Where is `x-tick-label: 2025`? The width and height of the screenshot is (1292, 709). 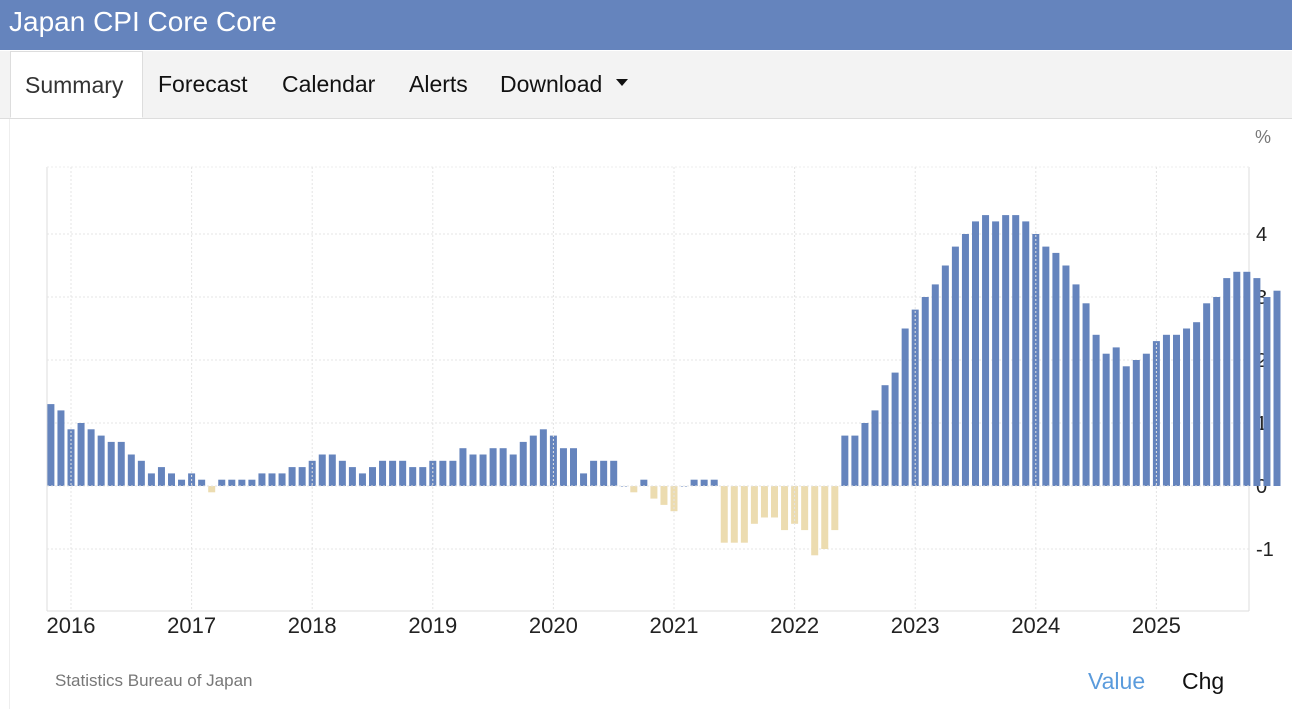 x-tick-label: 2025 is located at coordinates (1156, 625).